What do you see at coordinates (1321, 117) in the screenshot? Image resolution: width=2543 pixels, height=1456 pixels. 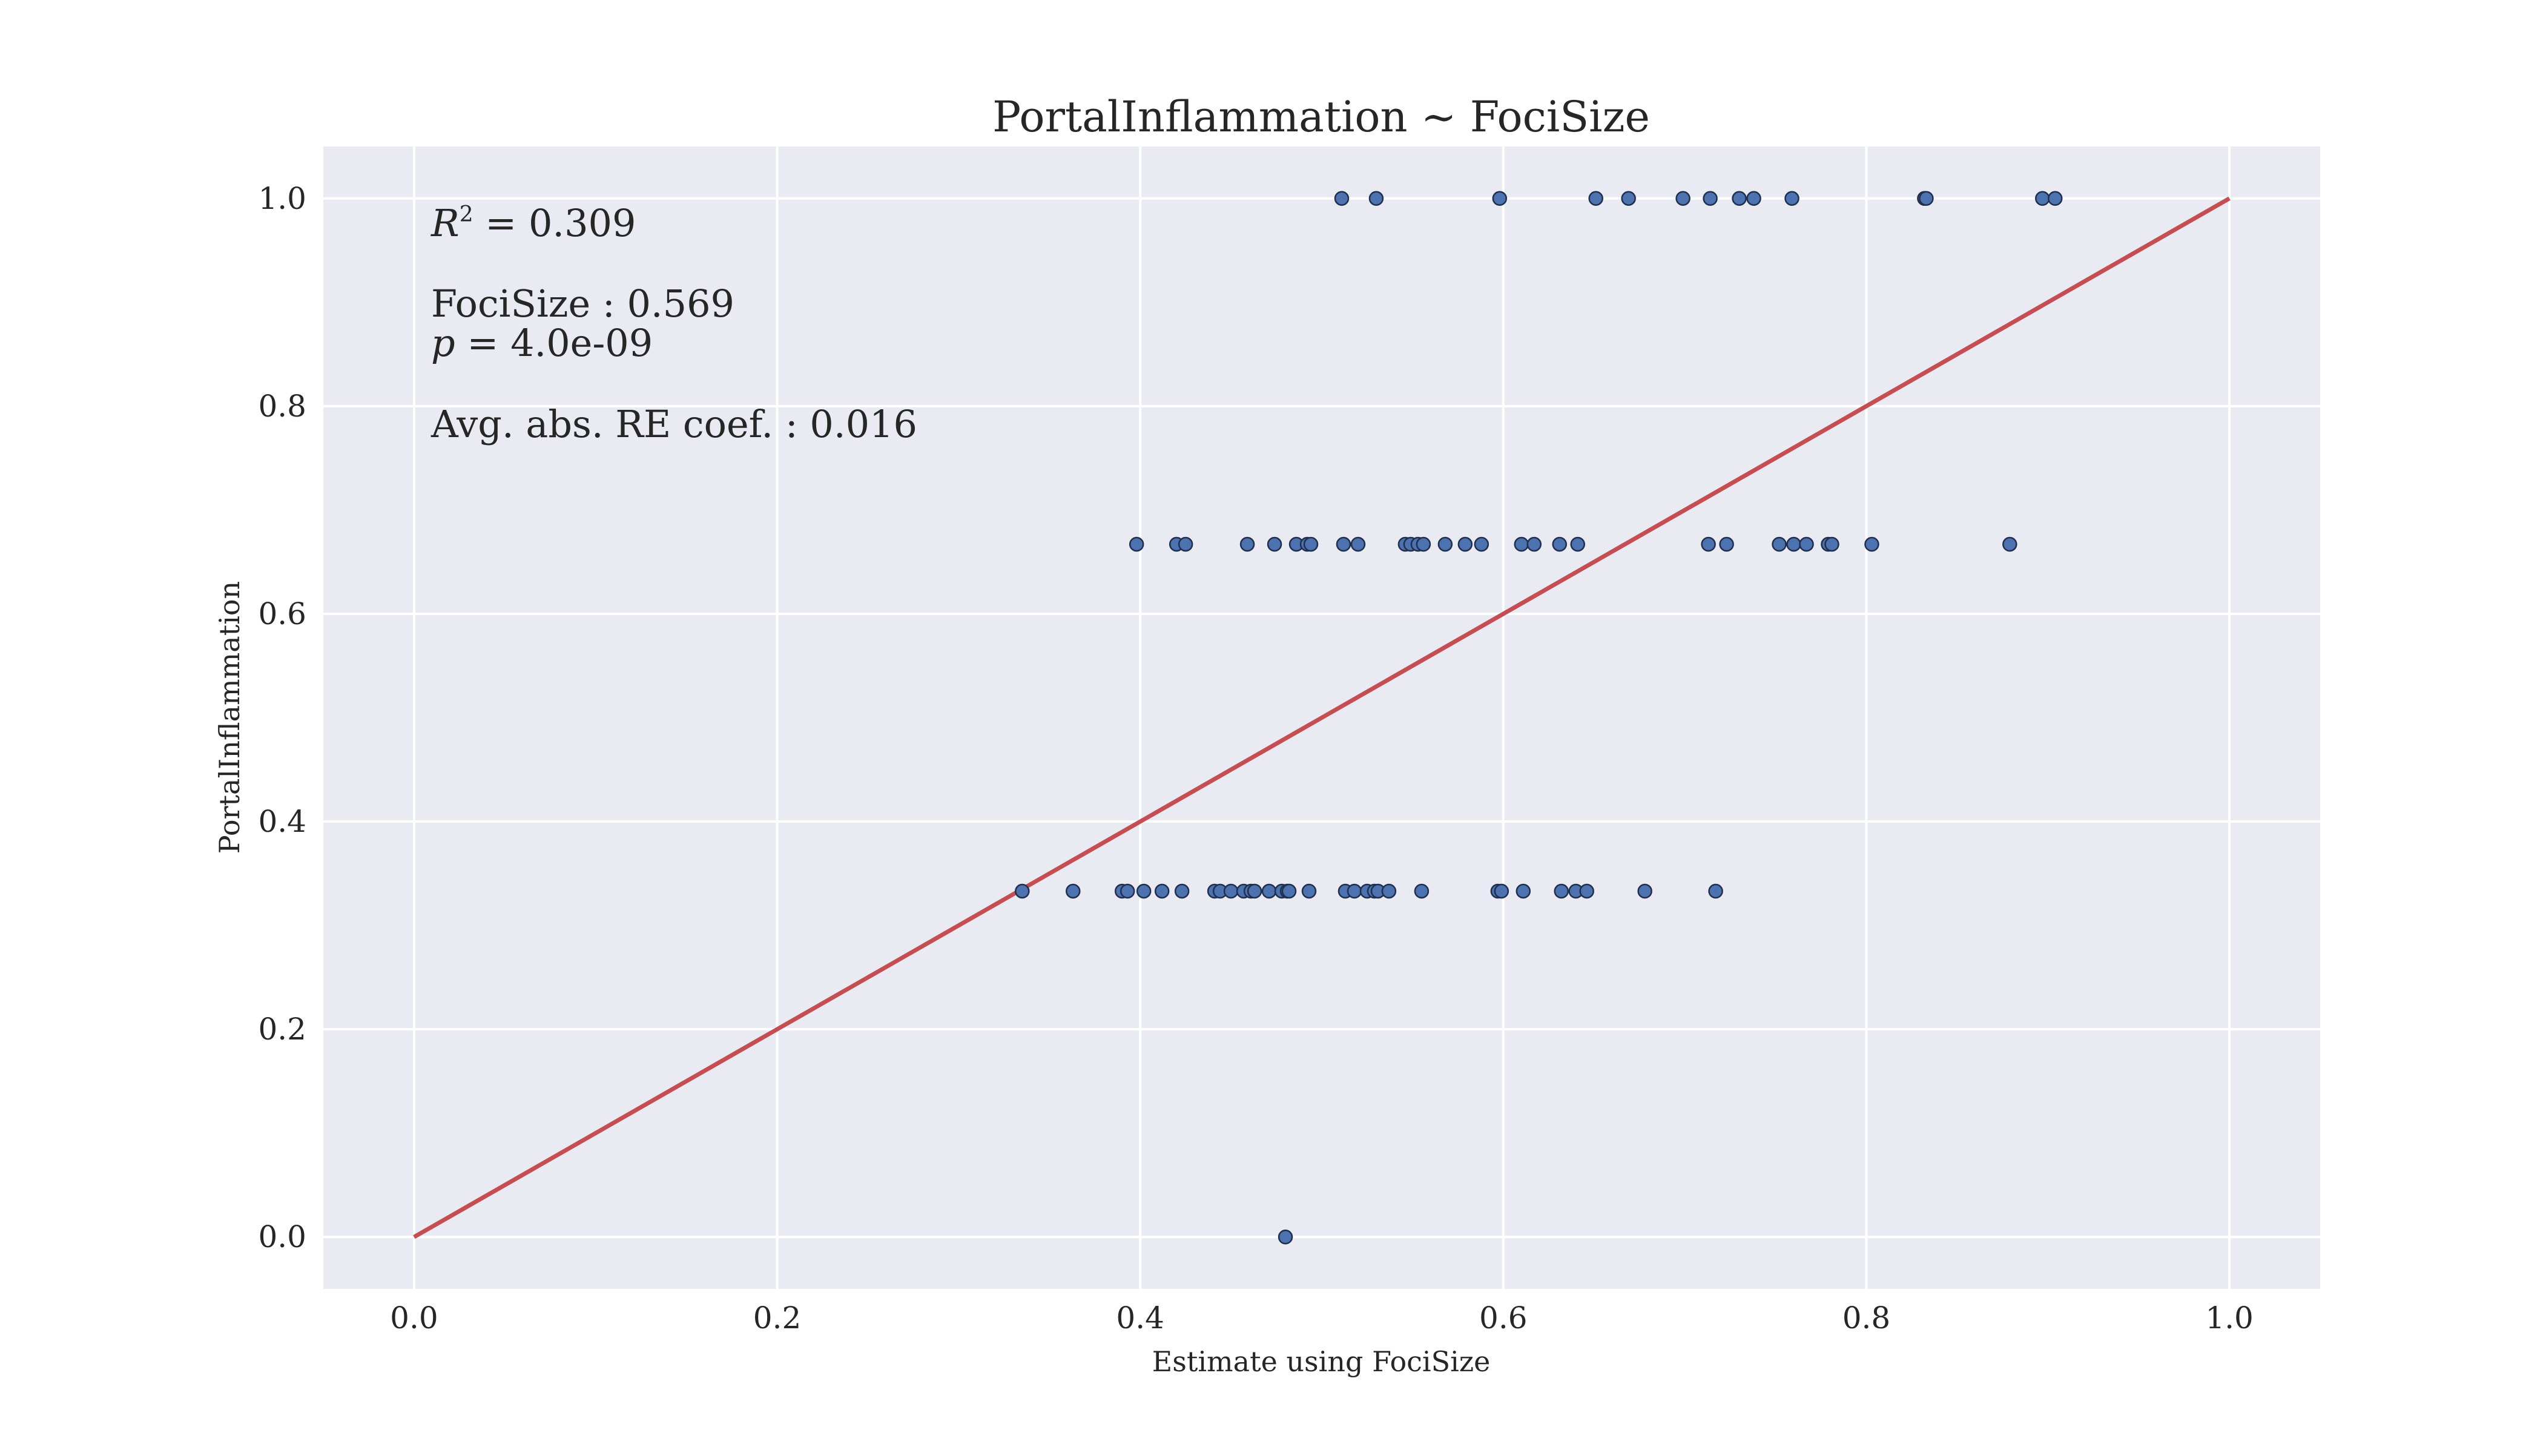 I see `chart-title: PortalInflammation ~ FociSize` at bounding box center [1321, 117].